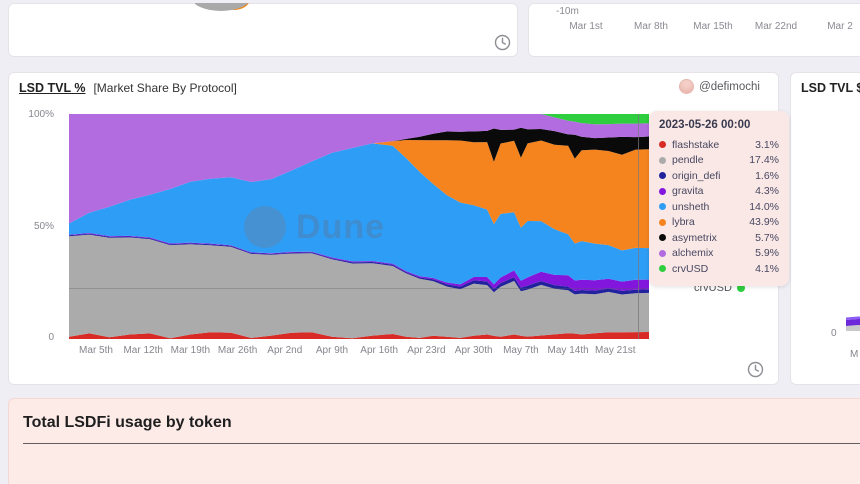 This screenshot has height=484, width=860. I want to click on x-tick: Mar 5th, so click(96, 350).